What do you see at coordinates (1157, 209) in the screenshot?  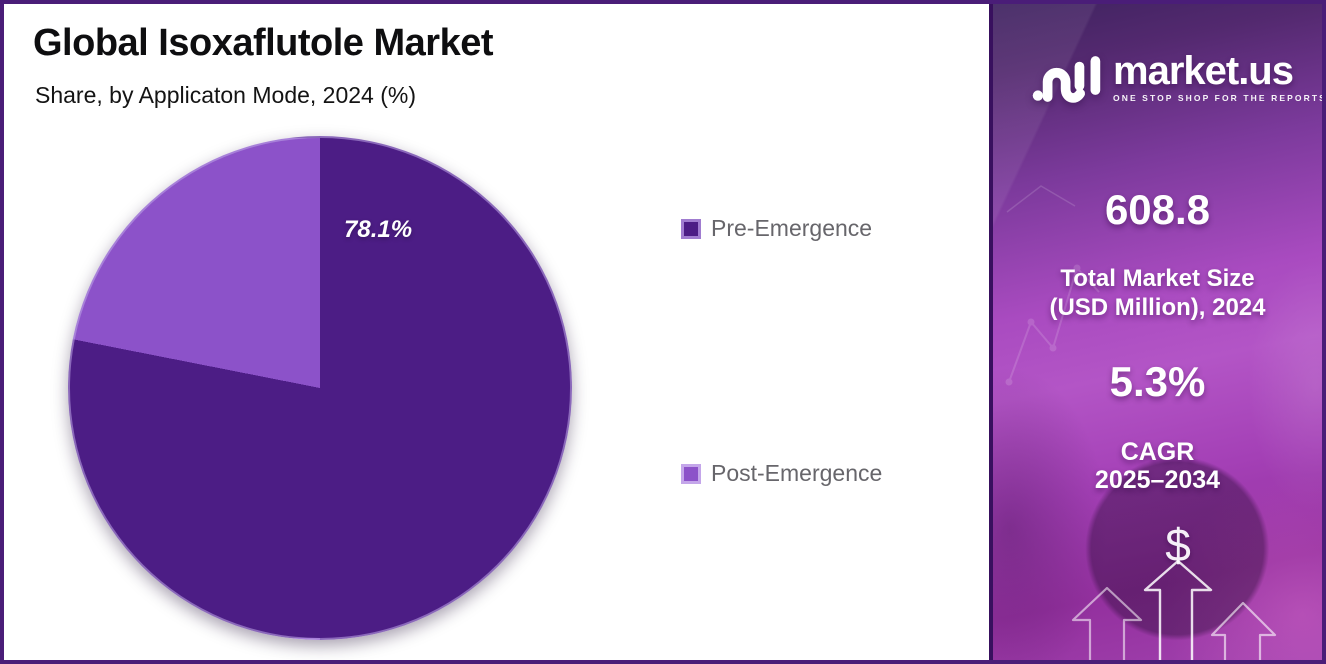 I see `stat-market-size-value: 608.8` at bounding box center [1157, 209].